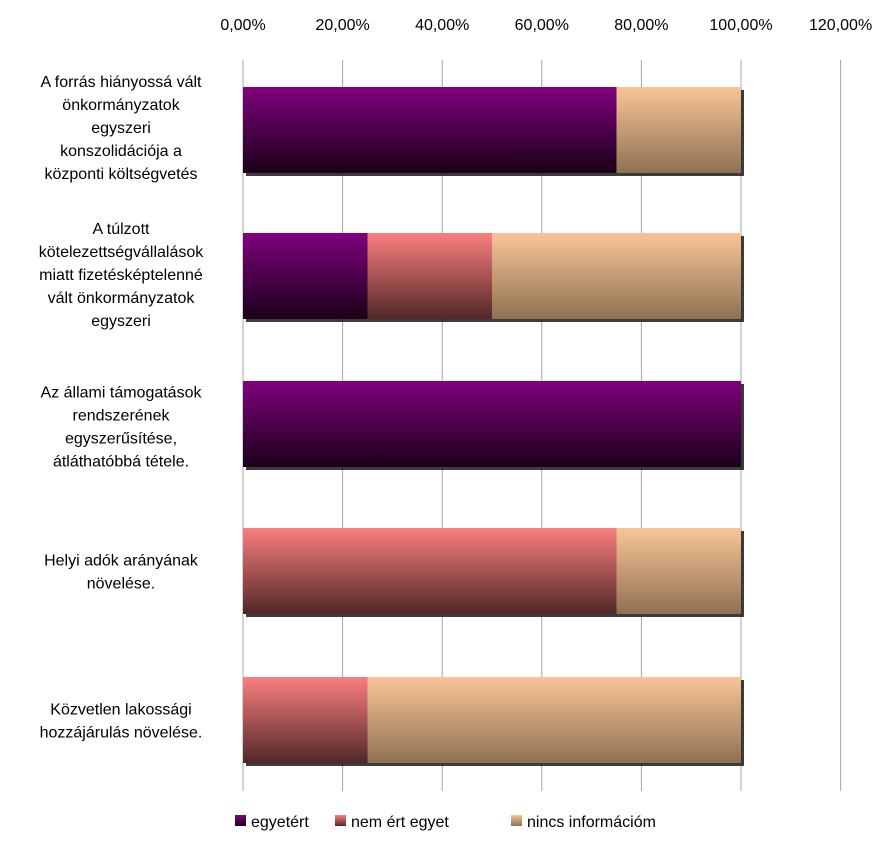 The height and width of the screenshot is (866, 883). I want to click on x-tick-label: 80,00%, so click(641, 25).